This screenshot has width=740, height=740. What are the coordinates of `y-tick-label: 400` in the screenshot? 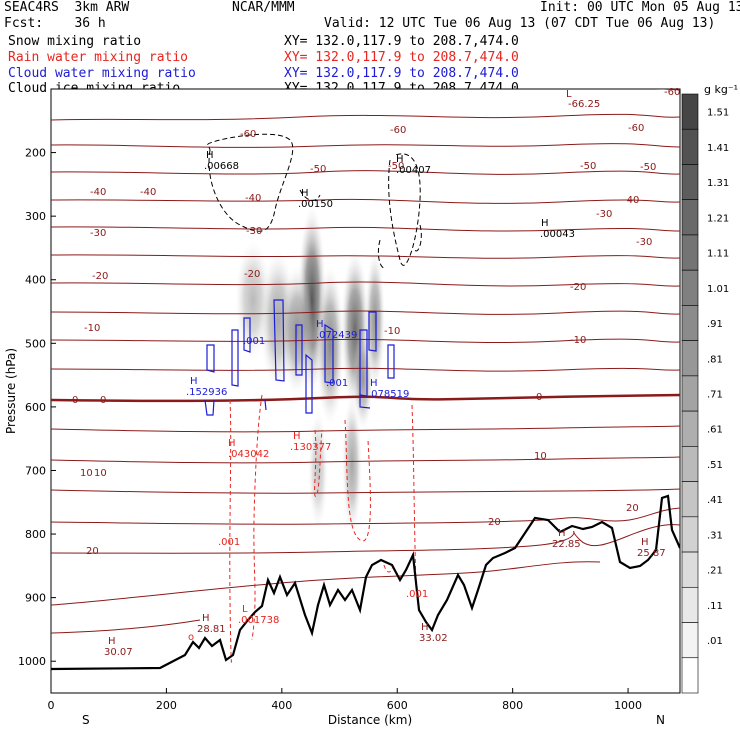 It's located at (35, 280).